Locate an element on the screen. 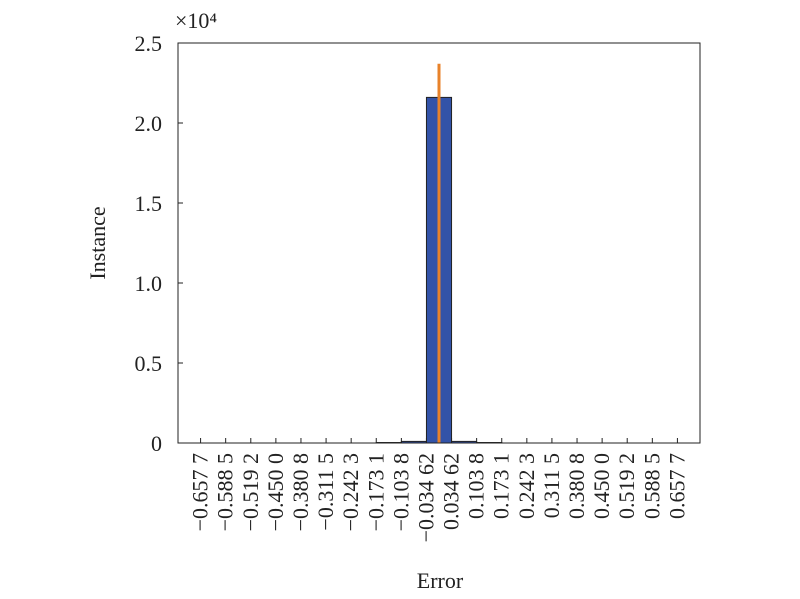 This screenshot has height=599, width=800. y-tick-label: 1.0 is located at coordinates (149, 283).